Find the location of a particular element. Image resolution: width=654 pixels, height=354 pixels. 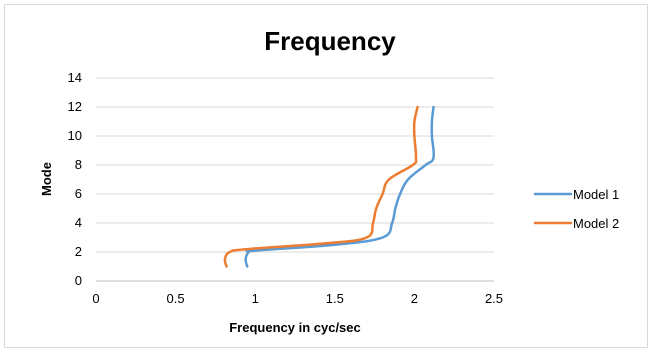

x-tick-label: 1 is located at coordinates (255, 298).